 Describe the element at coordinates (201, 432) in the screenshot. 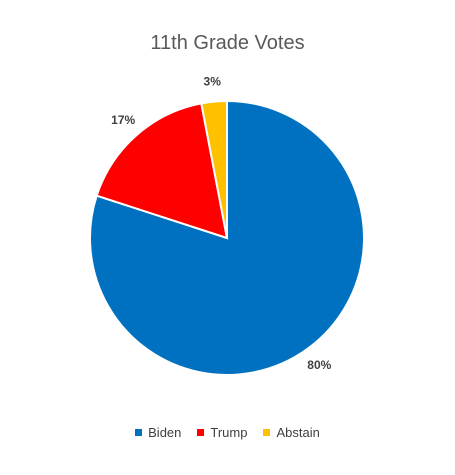

I see `legend-swatch-trump` at that location.